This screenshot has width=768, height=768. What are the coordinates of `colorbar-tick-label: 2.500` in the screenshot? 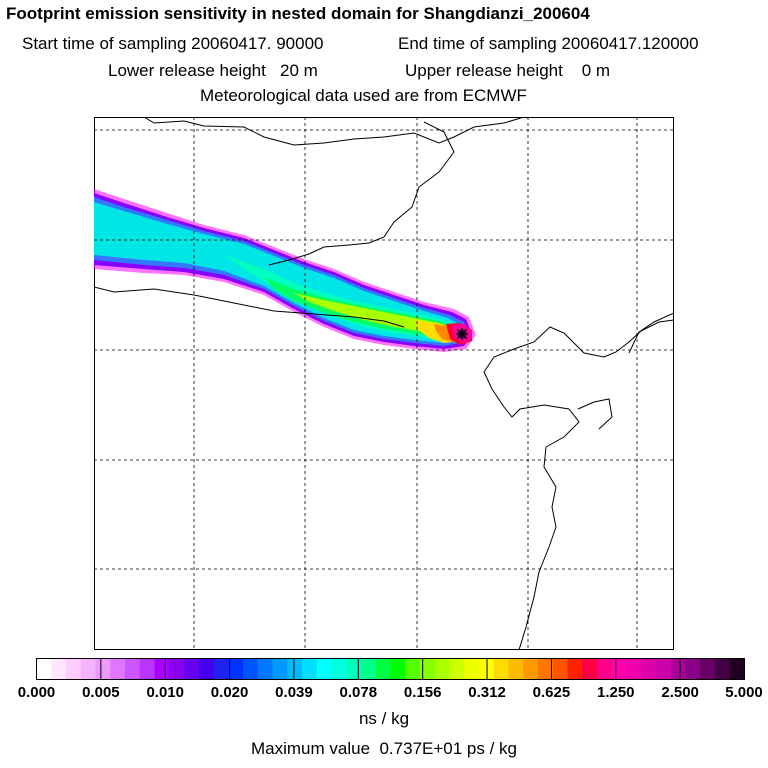 It's located at (680, 692).